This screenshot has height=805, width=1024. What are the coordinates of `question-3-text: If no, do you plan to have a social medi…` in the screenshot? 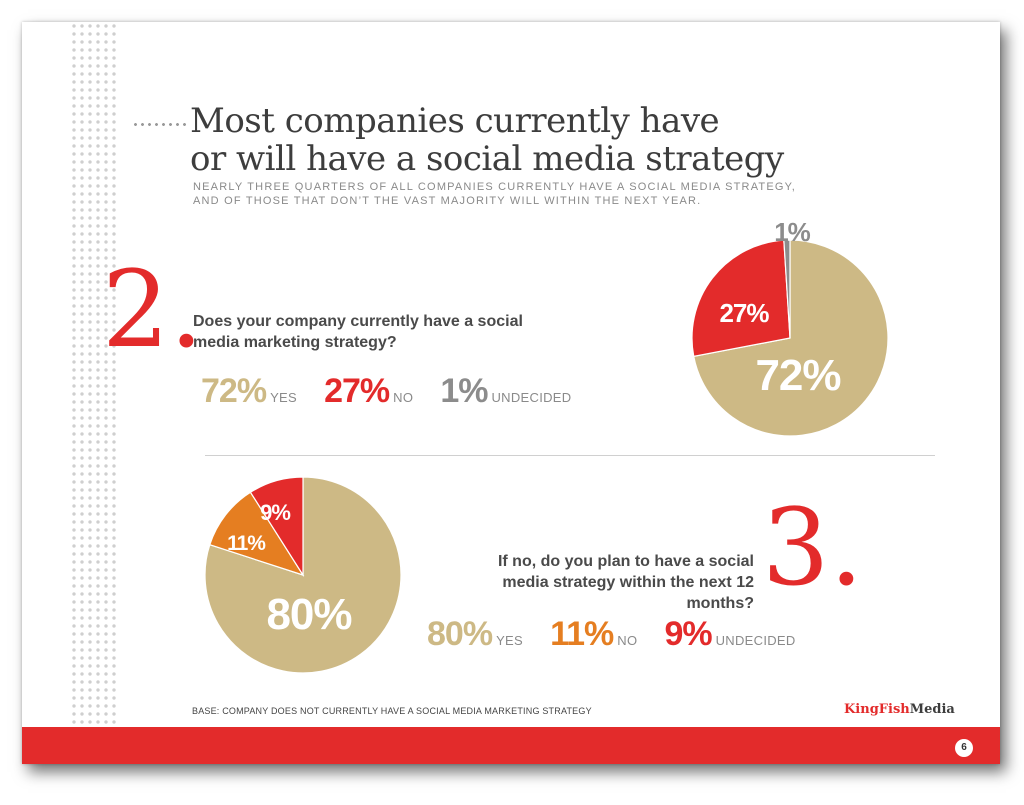 It's located at (618, 582).